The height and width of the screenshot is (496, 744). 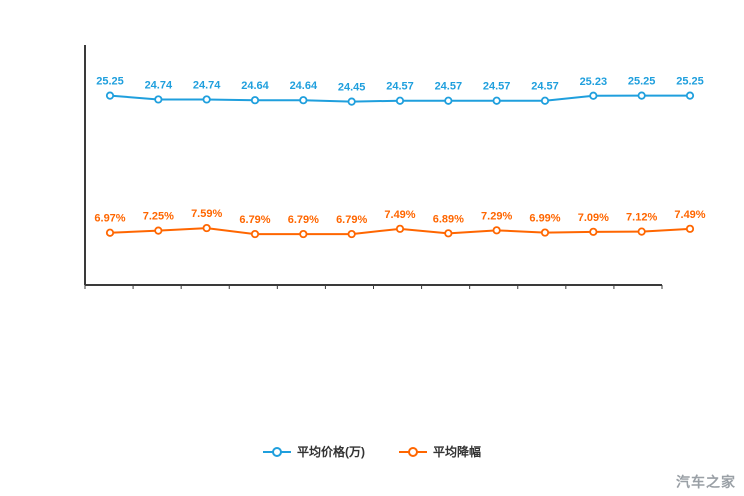 What do you see at coordinates (352, 88) in the screenshot?
I see `data-point-label: 24.45` at bounding box center [352, 88].